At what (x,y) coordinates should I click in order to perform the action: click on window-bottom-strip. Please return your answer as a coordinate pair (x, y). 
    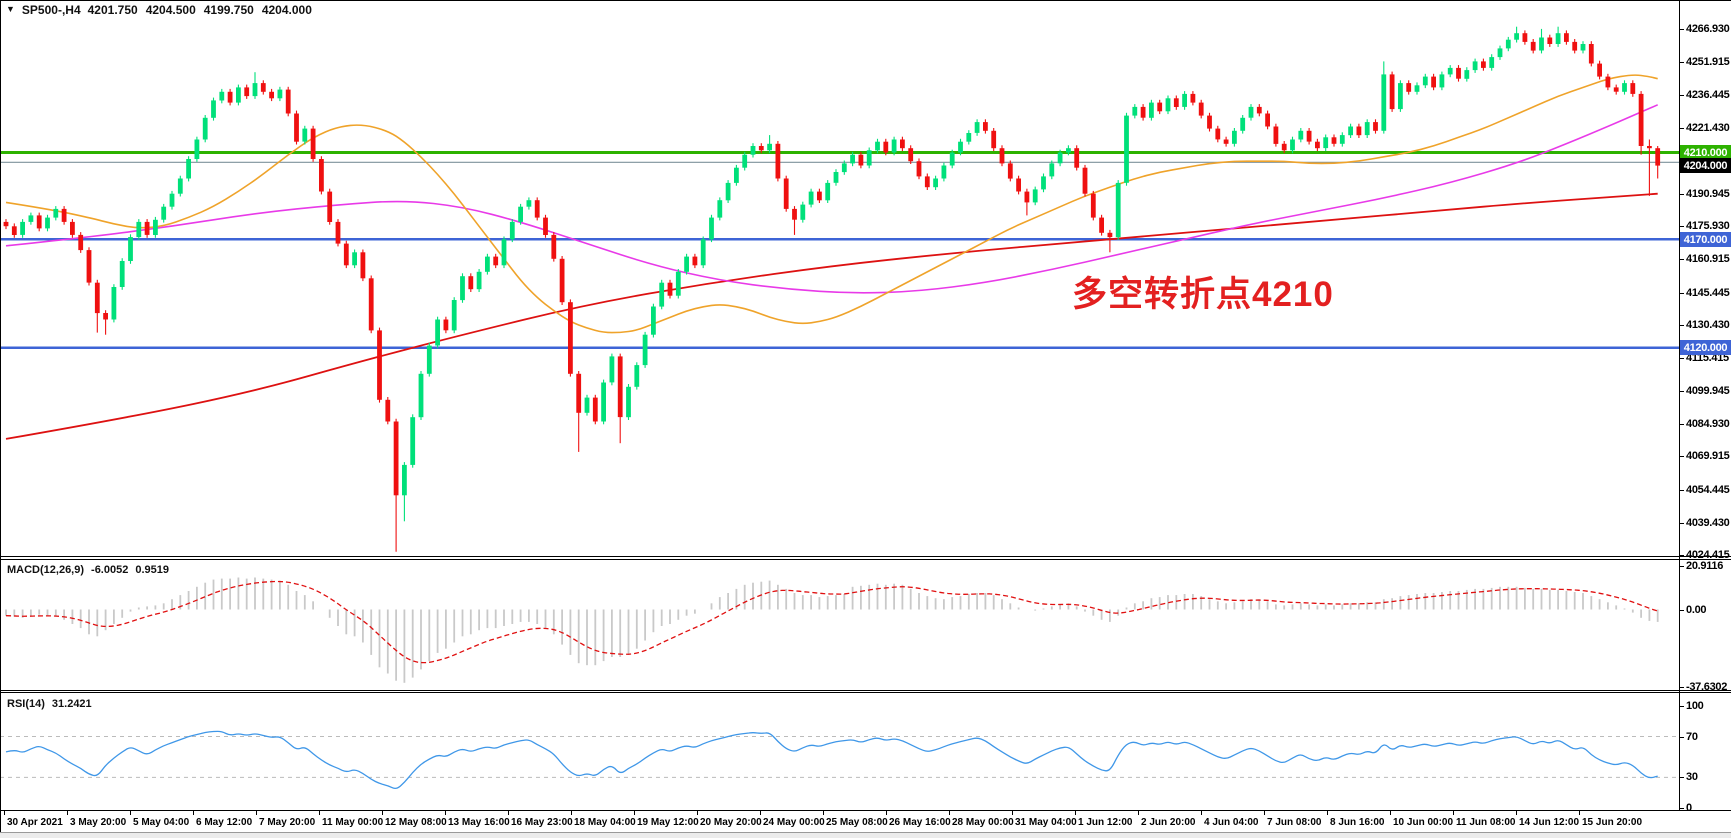
    Looking at the image, I should click on (865, 835).